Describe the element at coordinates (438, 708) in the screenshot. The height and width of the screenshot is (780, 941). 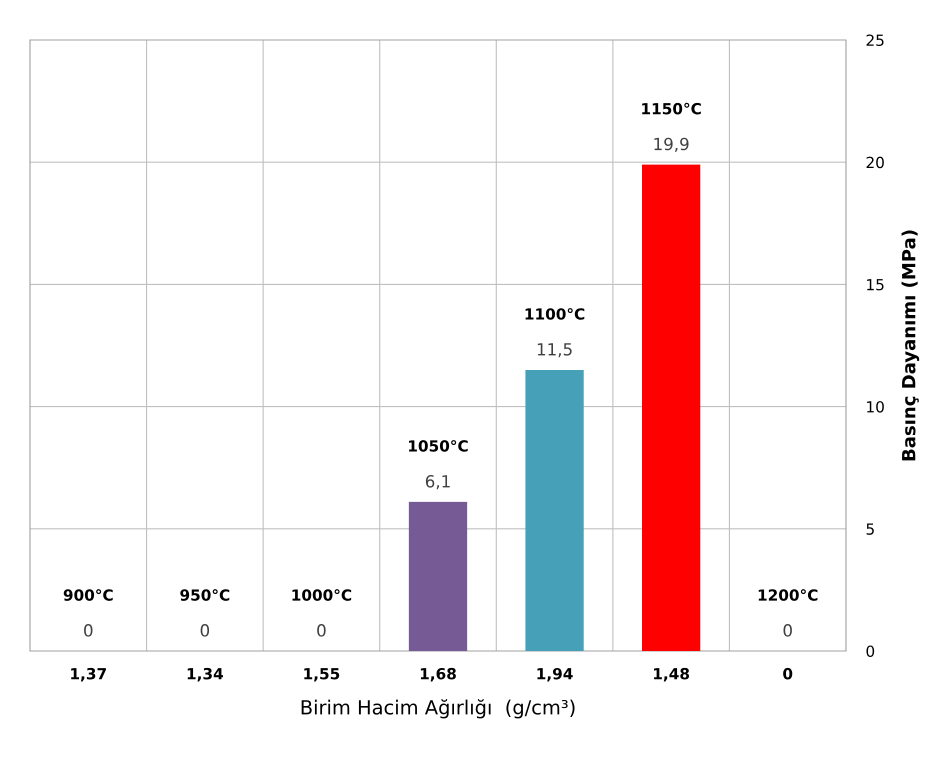
I see `x-axis-title: Birim Hacim Ağırlığı (g/cm³)` at that location.